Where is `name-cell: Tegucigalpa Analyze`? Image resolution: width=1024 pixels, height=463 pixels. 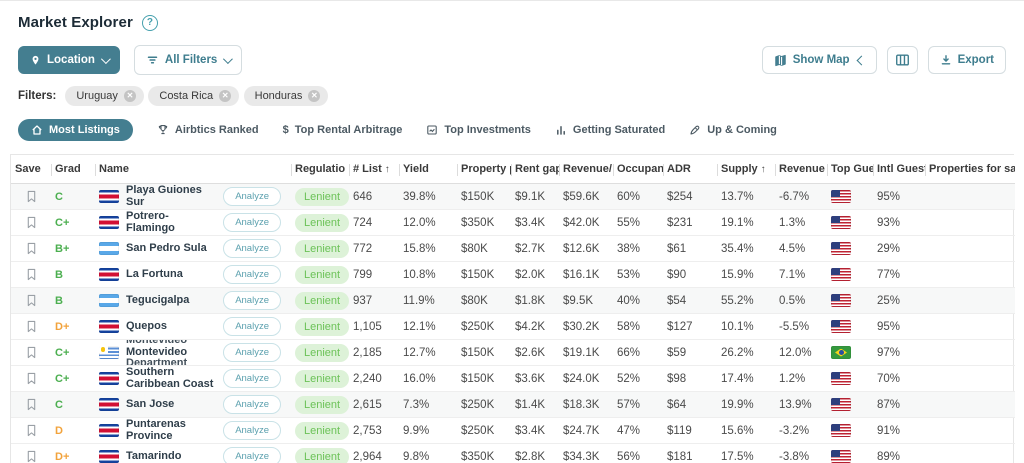 name-cell: Tegucigalpa Analyze is located at coordinates (193, 300).